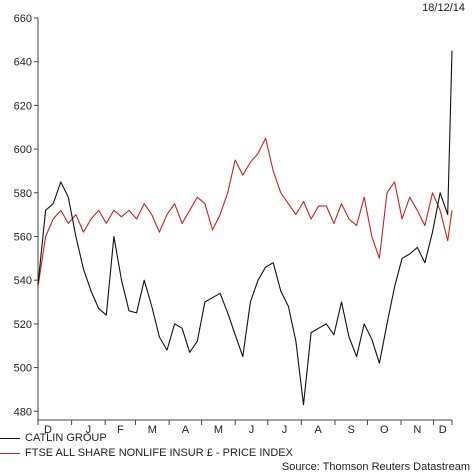 This screenshot has height=475, width=475. Describe the element at coordinates (384, 430) in the screenshot. I see `x-tick-label: O` at that location.